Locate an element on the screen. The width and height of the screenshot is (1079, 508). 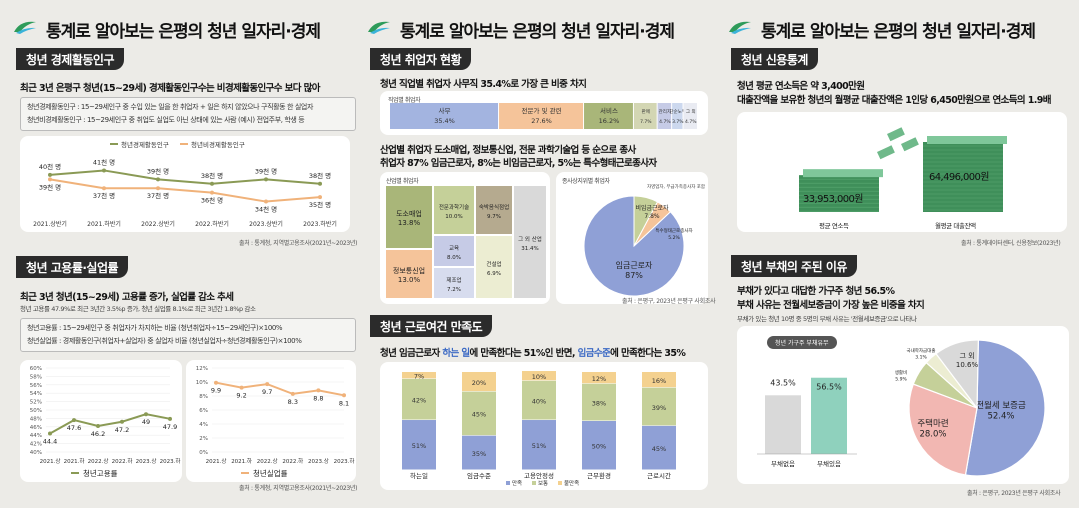
source-note: 출처 : 은평구, 2023년 은평구 사회조사 is located at coordinates (1014, 493).